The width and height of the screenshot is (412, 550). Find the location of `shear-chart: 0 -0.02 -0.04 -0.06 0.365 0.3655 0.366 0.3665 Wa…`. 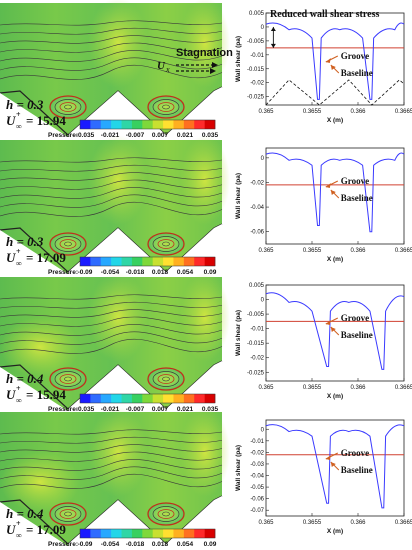

shear-chart: 0 -0.02 -0.04 -0.06 0.365 0.3655 0.366 0.3665 Wa… is located at coordinates (323, 205).